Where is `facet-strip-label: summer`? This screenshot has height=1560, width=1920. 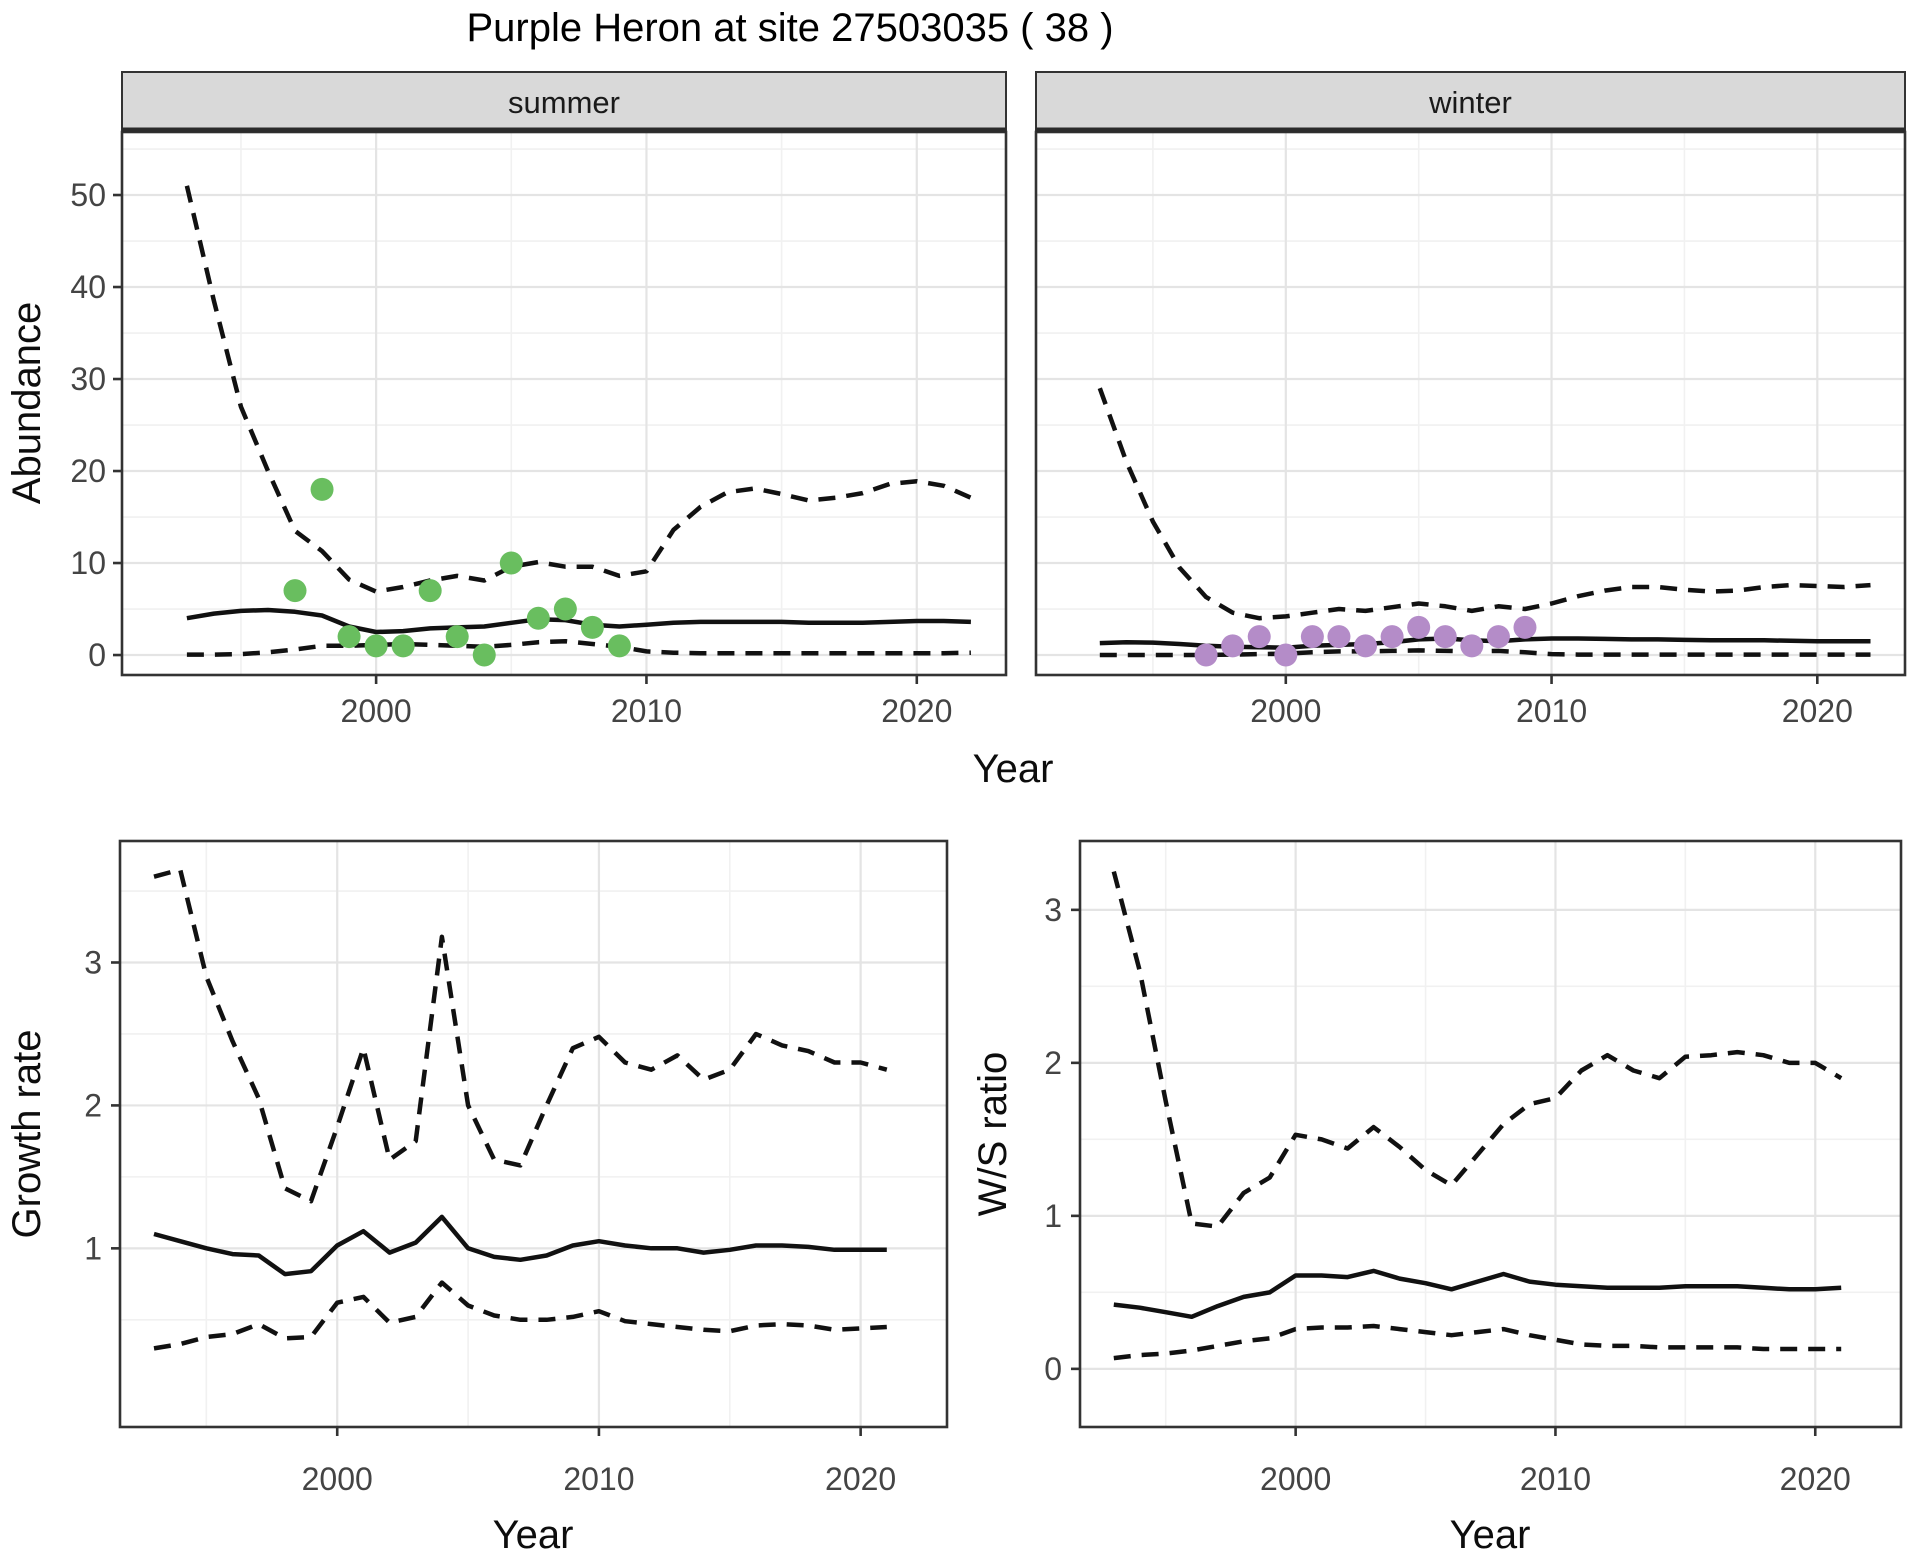 facet-strip-label: summer is located at coordinates (564, 102).